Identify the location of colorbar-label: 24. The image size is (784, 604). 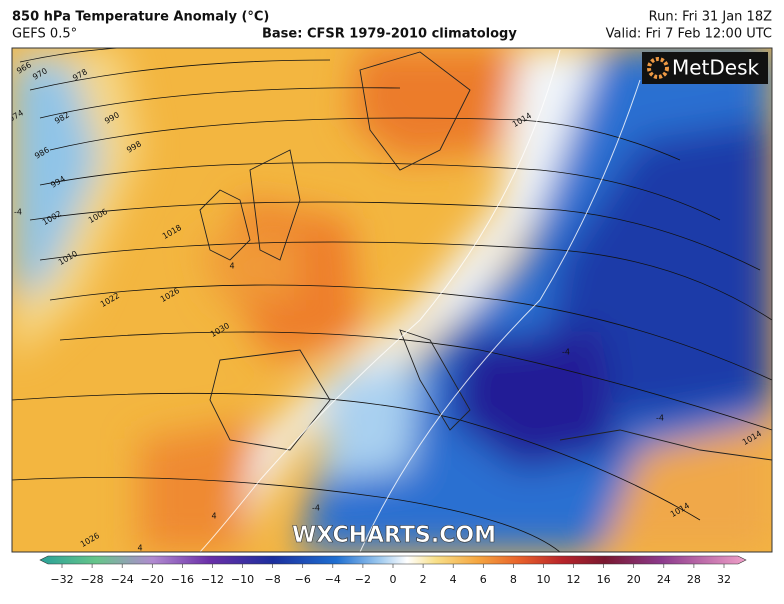
(664, 579).